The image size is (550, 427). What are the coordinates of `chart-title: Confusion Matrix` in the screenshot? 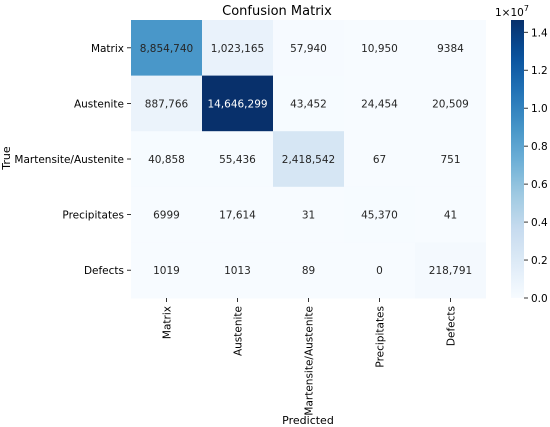 It's located at (277, 11).